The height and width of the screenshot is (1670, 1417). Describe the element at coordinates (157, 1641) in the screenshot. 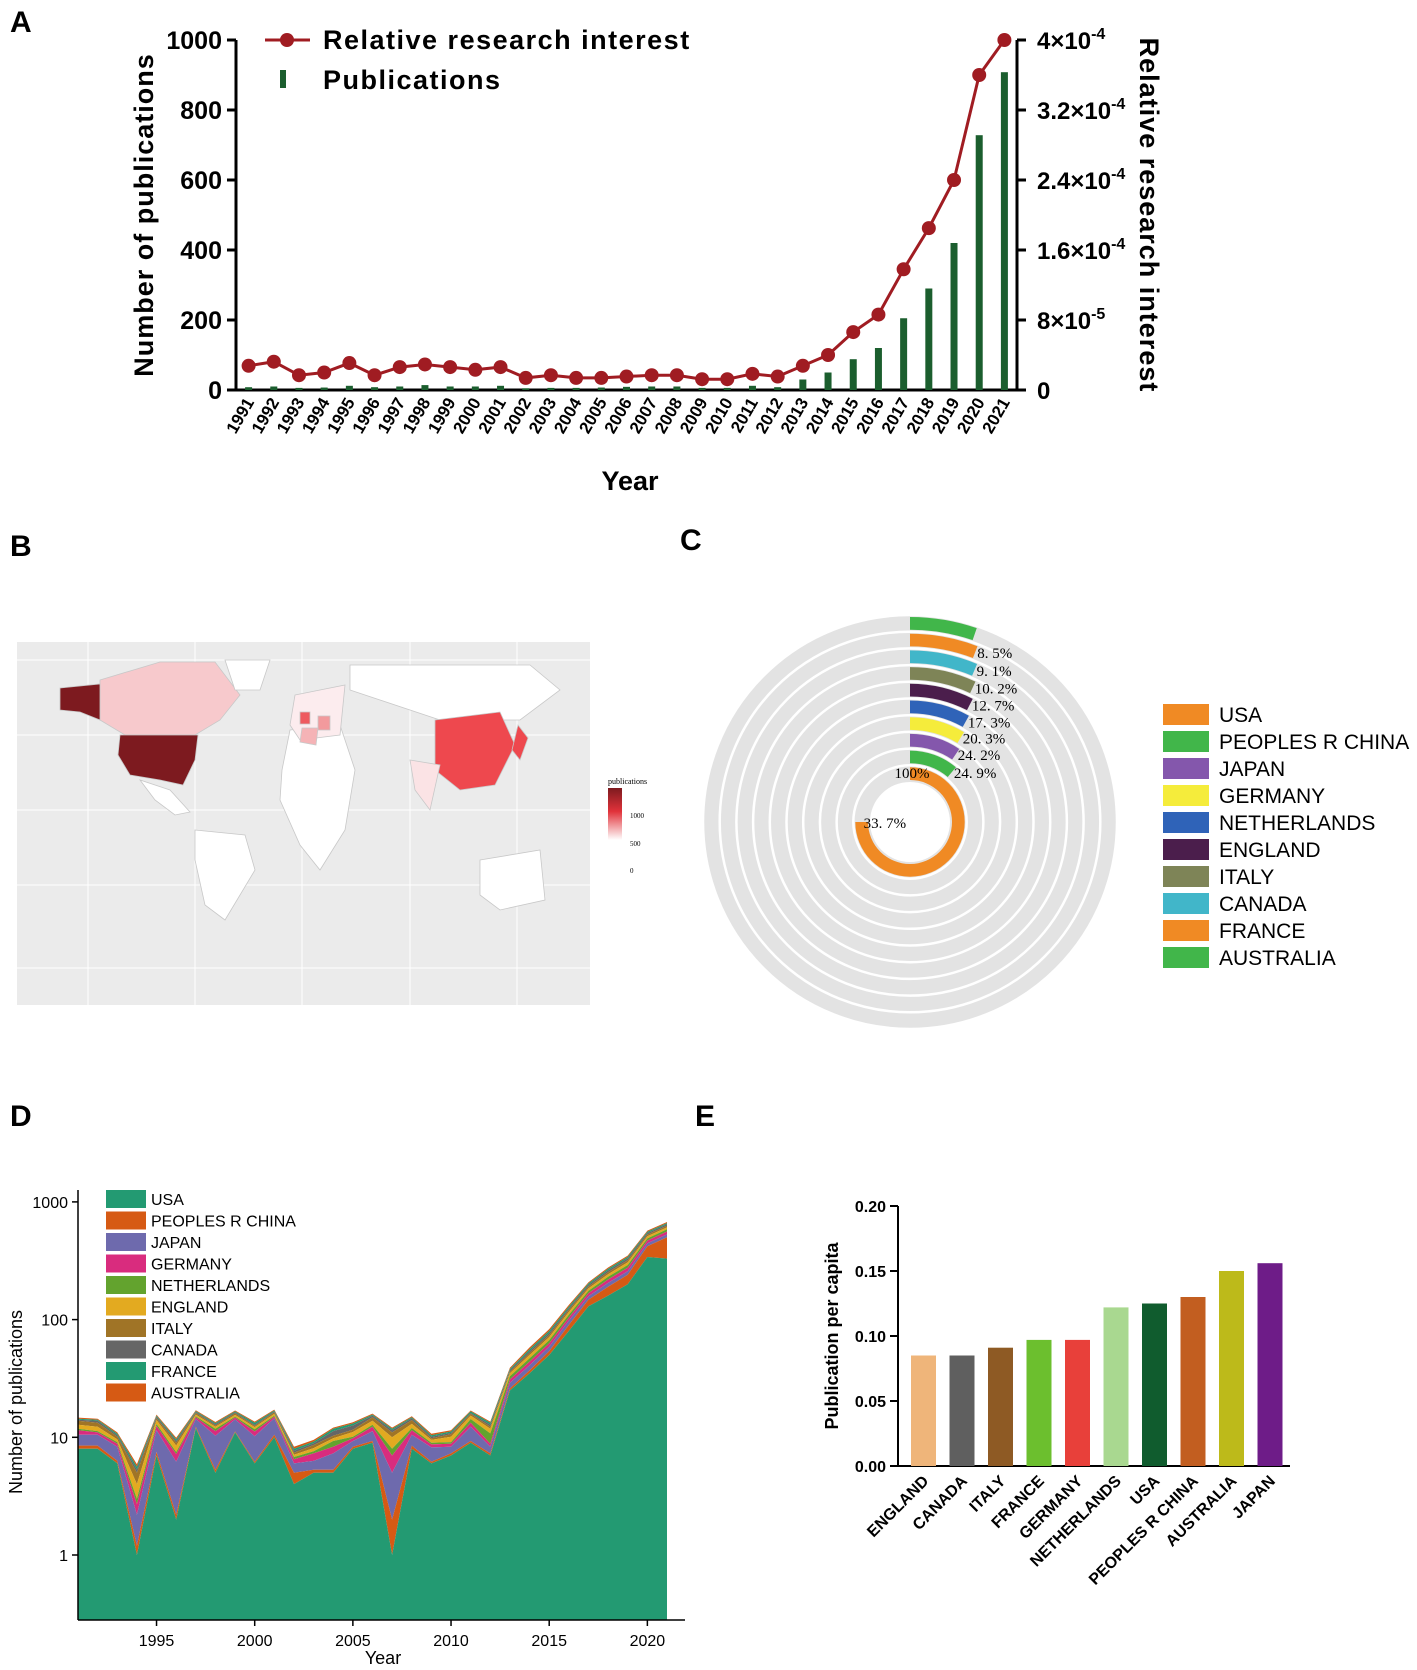

I see `d-x-tick-label: 1995` at that location.